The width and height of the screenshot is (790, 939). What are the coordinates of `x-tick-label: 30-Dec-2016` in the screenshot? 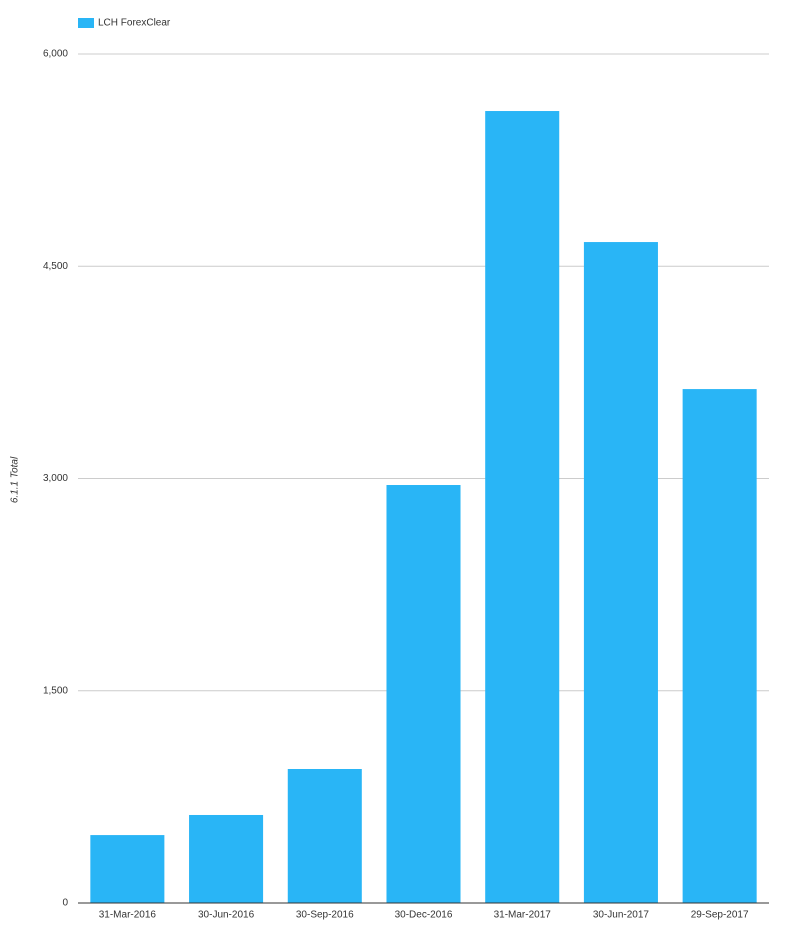 It's located at (424, 915).